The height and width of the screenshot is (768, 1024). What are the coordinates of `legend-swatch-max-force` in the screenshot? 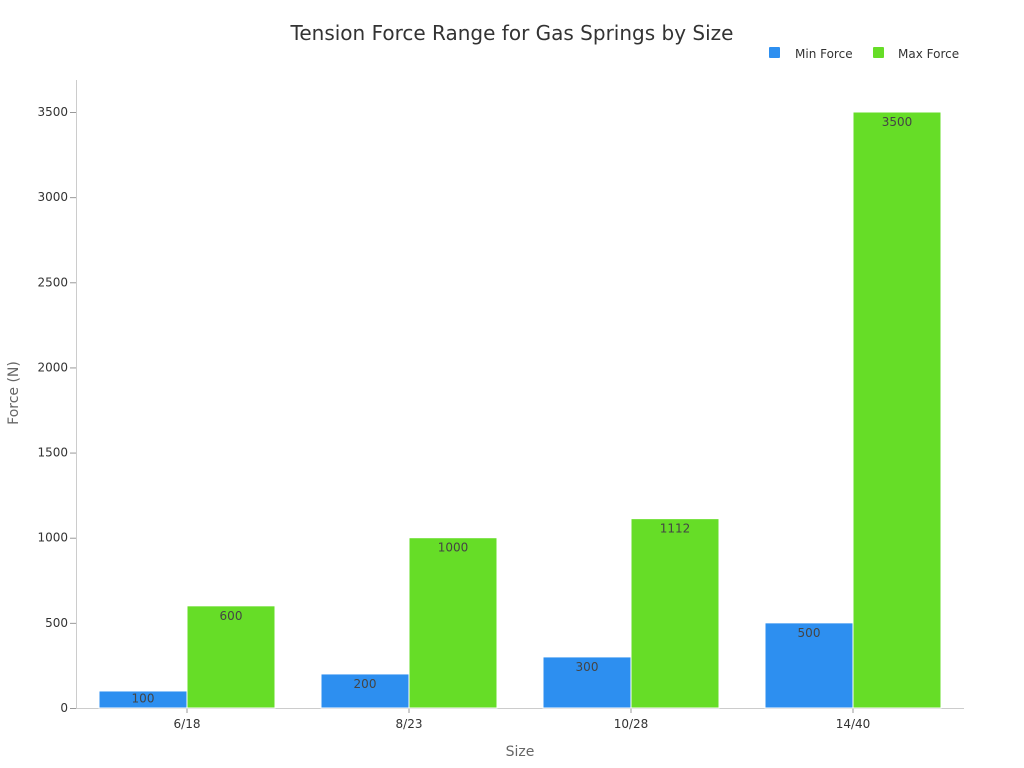 It's located at (878, 52).